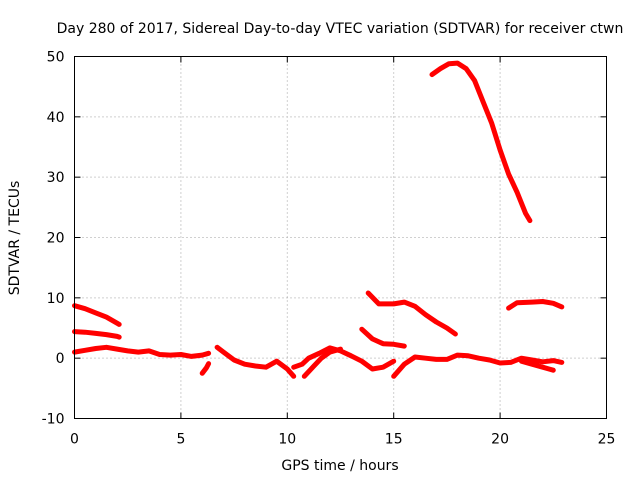  I want to click on y-tick-label: 50, so click(56, 58).